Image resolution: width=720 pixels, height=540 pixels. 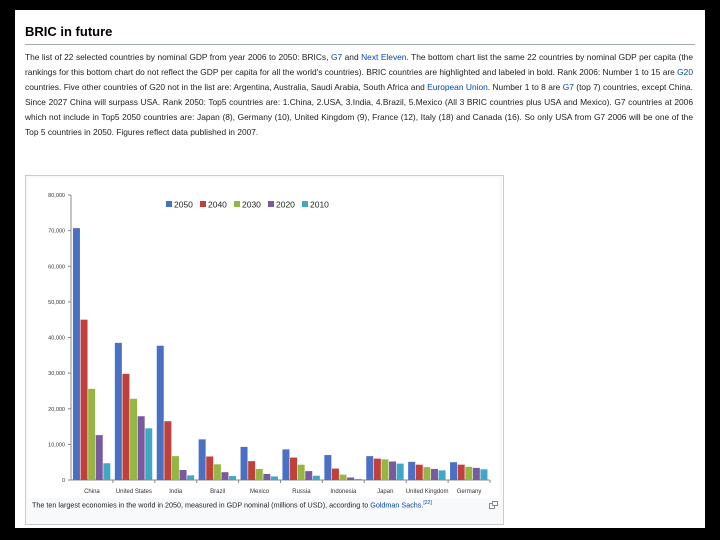 What do you see at coordinates (427, 503) in the screenshot?
I see `caption-reference-link: [22]` at bounding box center [427, 503].